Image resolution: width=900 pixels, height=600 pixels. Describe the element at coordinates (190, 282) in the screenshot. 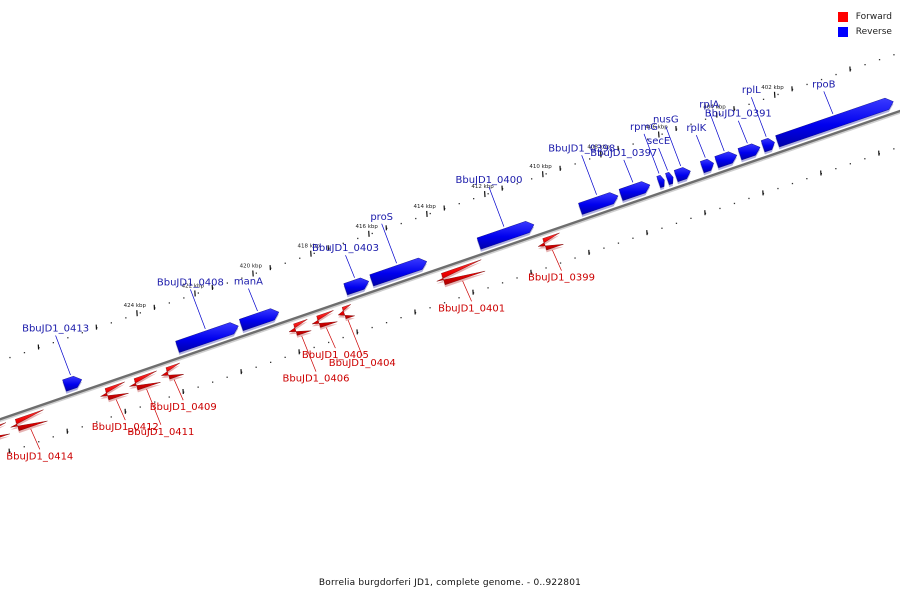

I see `gene-label: BbuJD1_0408` at that location.